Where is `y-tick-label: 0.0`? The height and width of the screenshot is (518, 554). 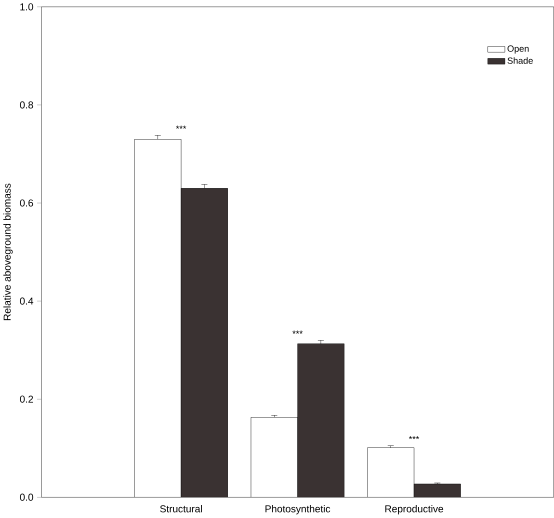 y-tick-label: 0.0 is located at coordinates (27, 497).